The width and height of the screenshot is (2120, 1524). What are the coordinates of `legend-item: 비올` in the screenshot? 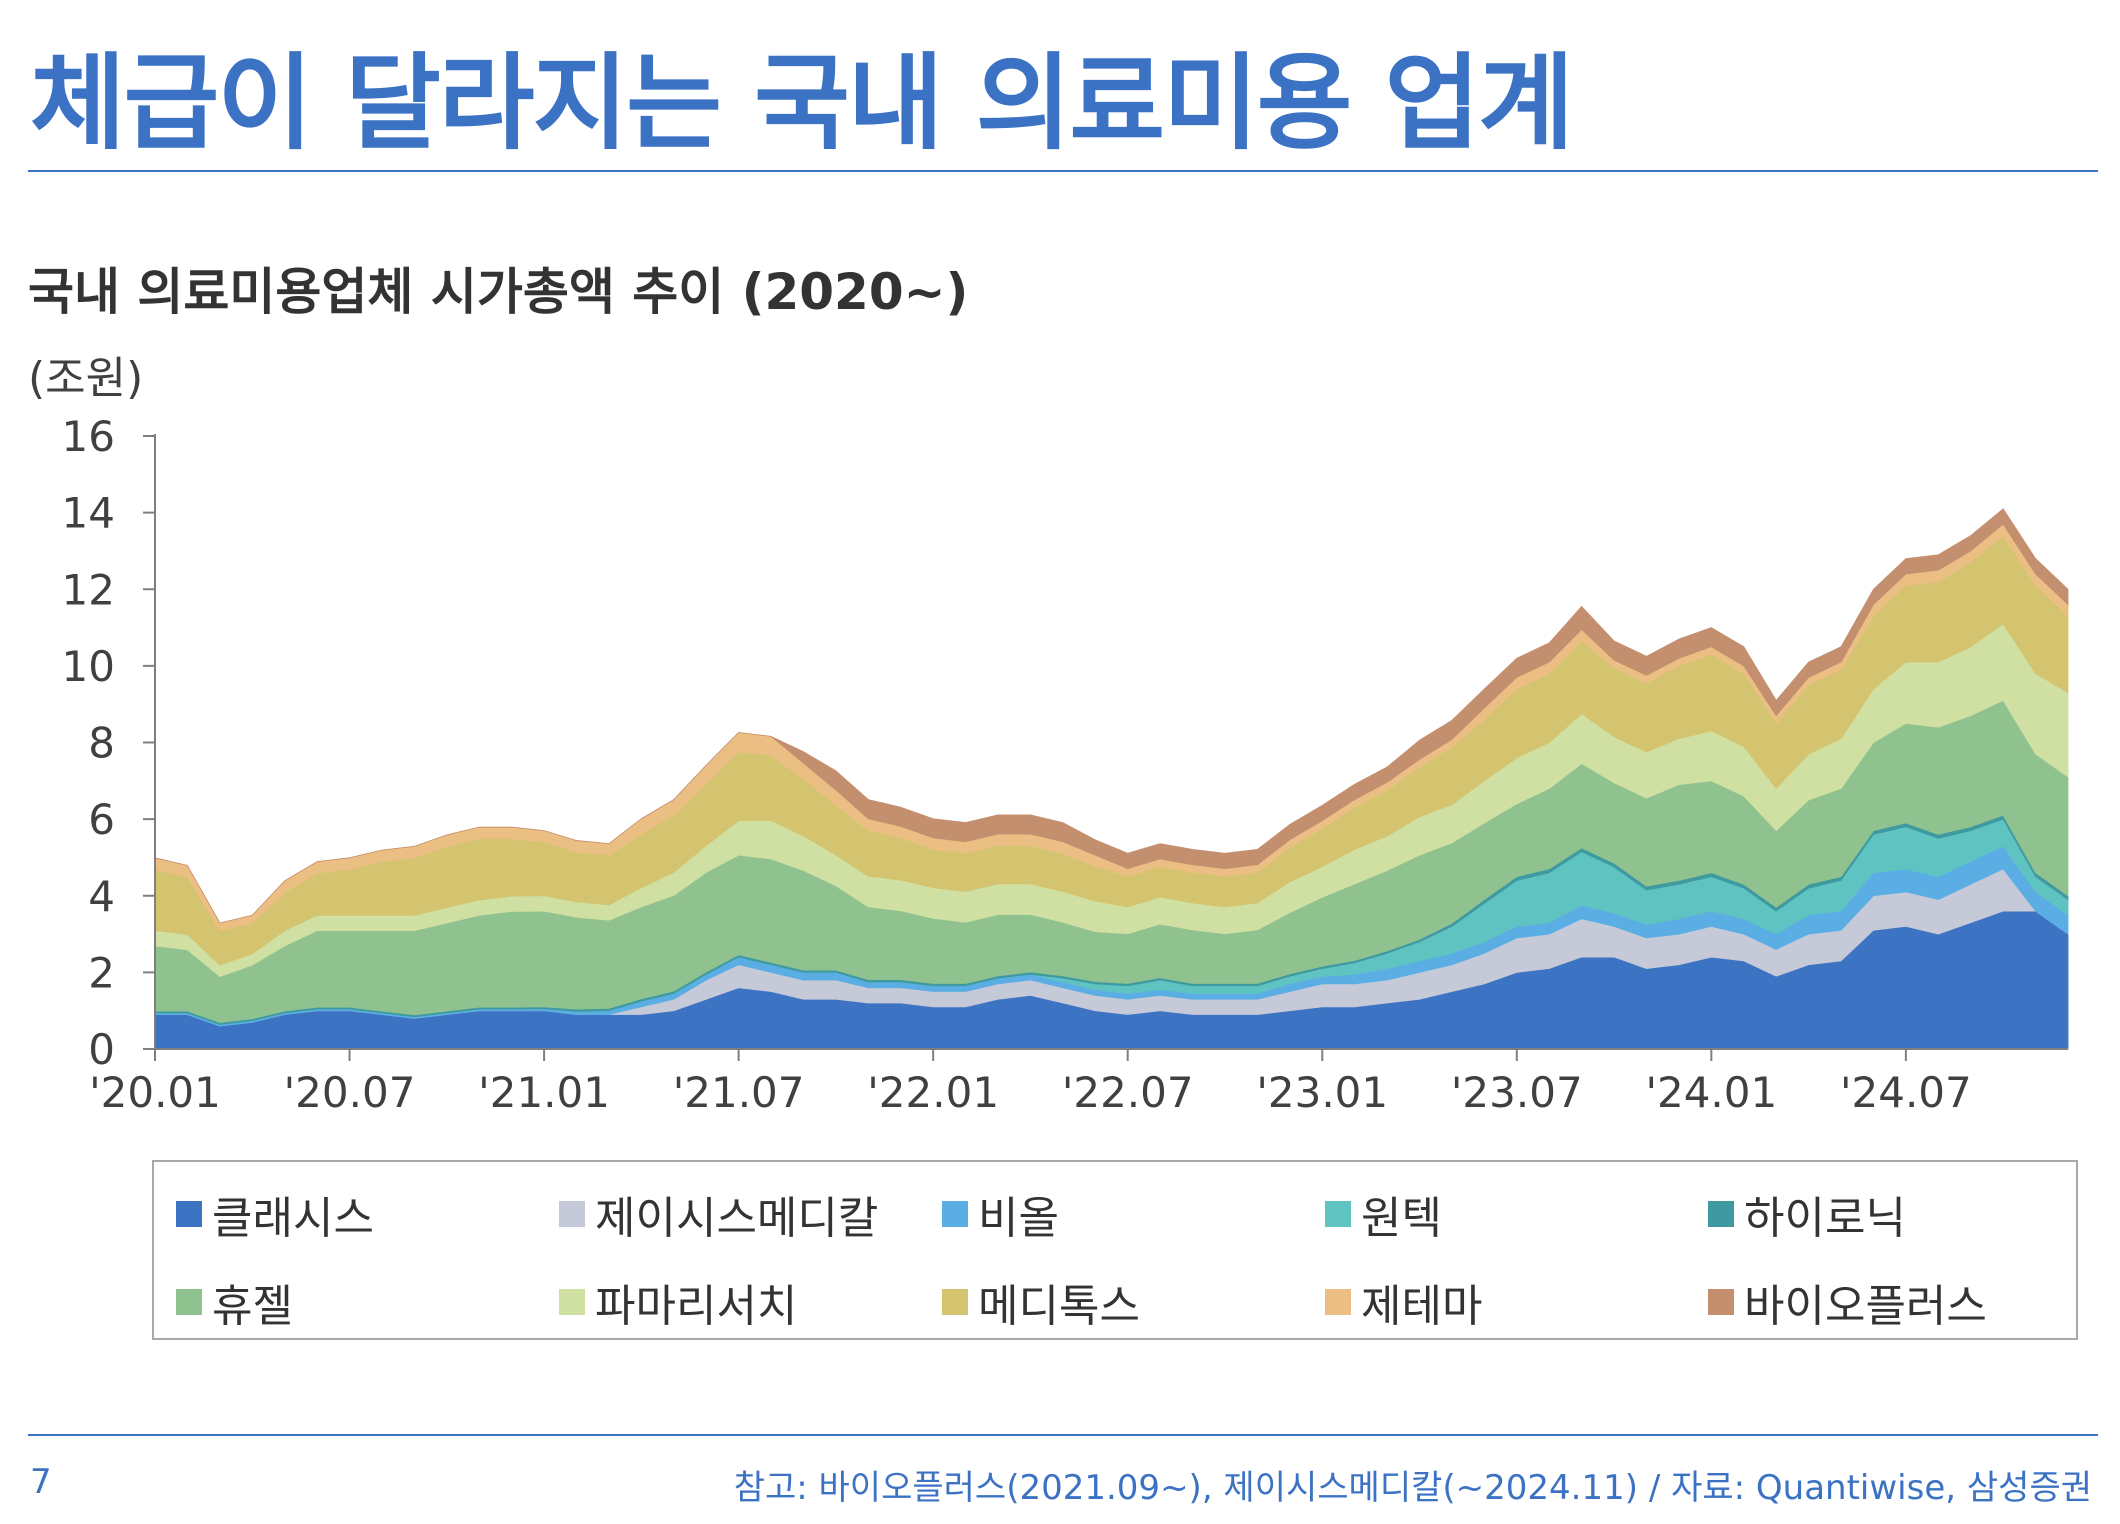 It's located at (1000, 1214).